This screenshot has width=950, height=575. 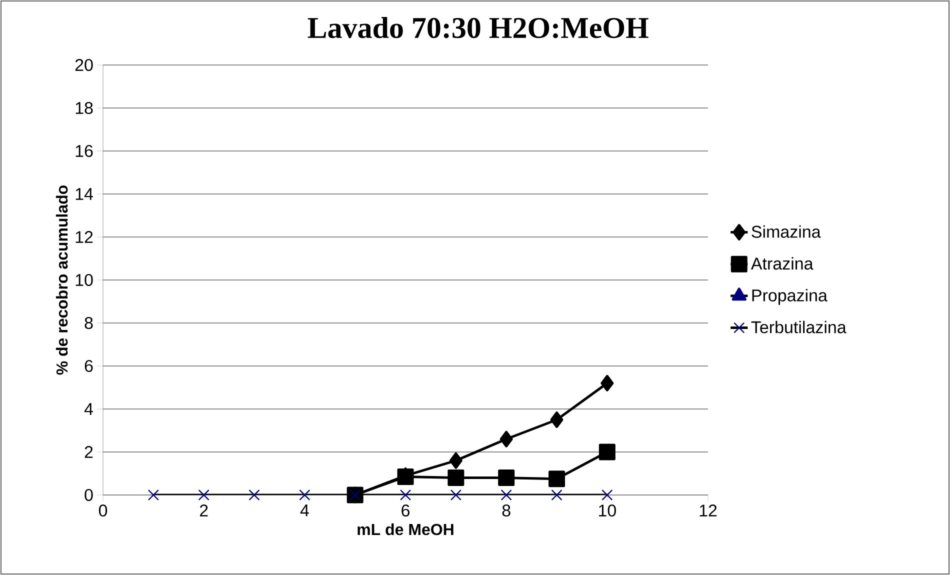 I want to click on x-tick-label: 2, so click(x=204, y=510).